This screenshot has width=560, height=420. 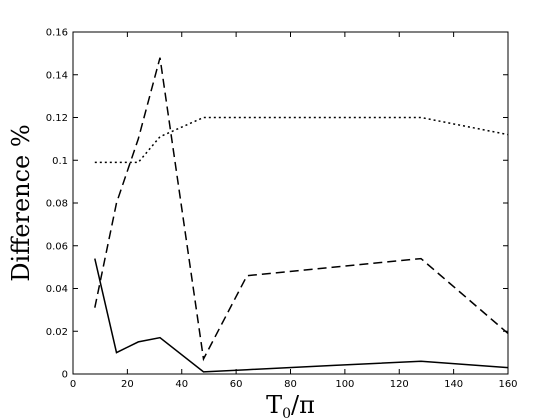 I want to click on x-tick-label: 100, so click(x=344, y=384).